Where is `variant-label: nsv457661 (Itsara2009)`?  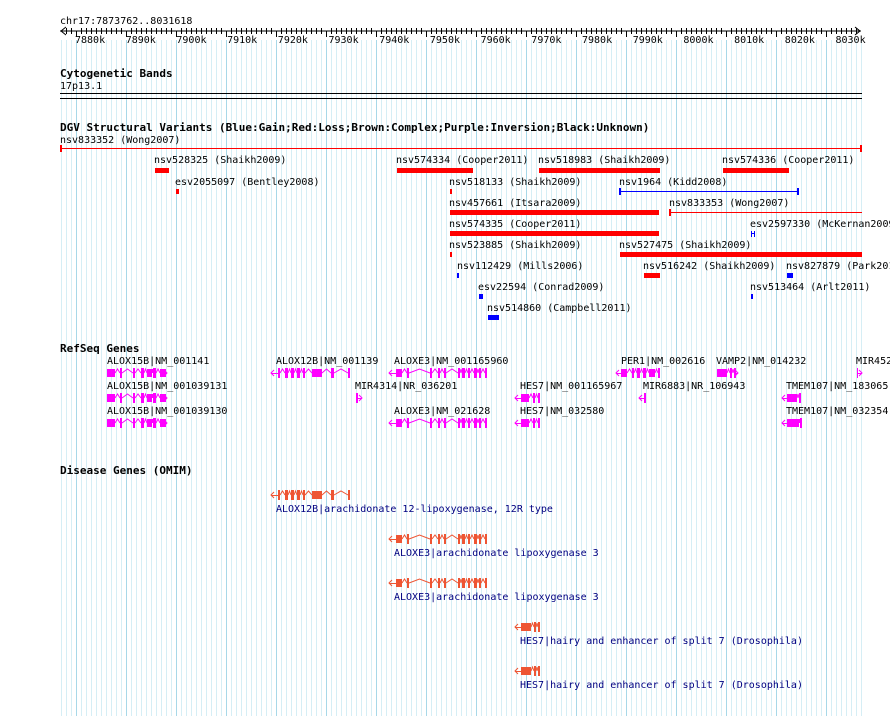 variant-label: nsv457661 (Itsara2009) is located at coordinates (515, 203).